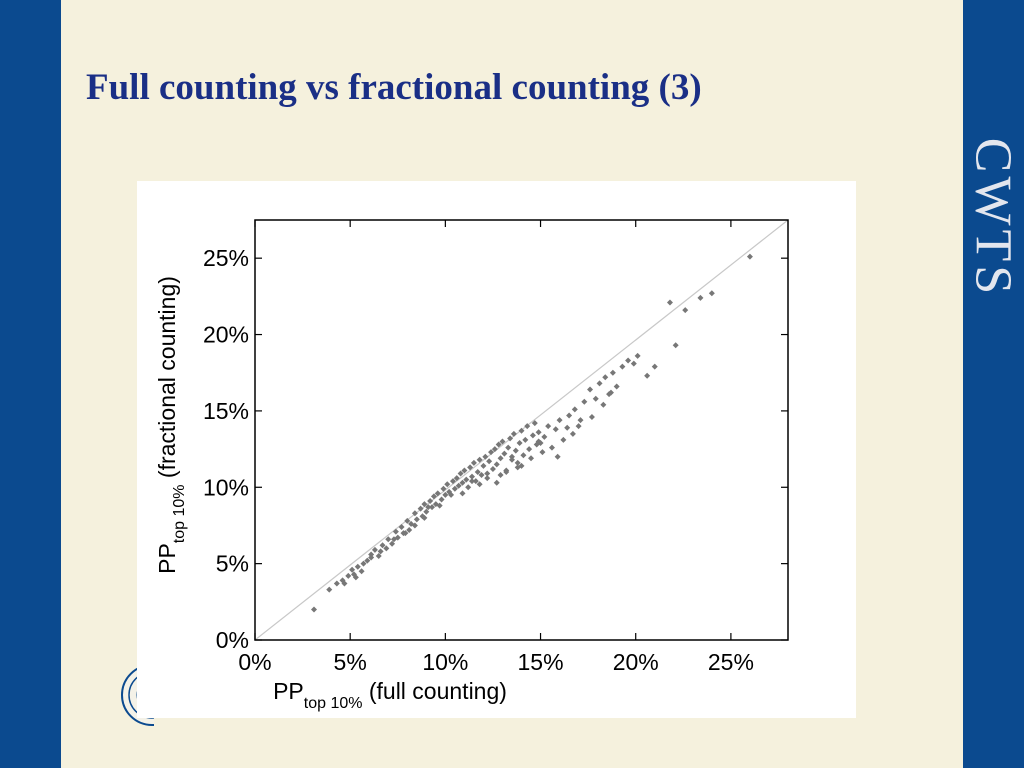  I want to click on y-tick-label: 15%, so click(226, 411).